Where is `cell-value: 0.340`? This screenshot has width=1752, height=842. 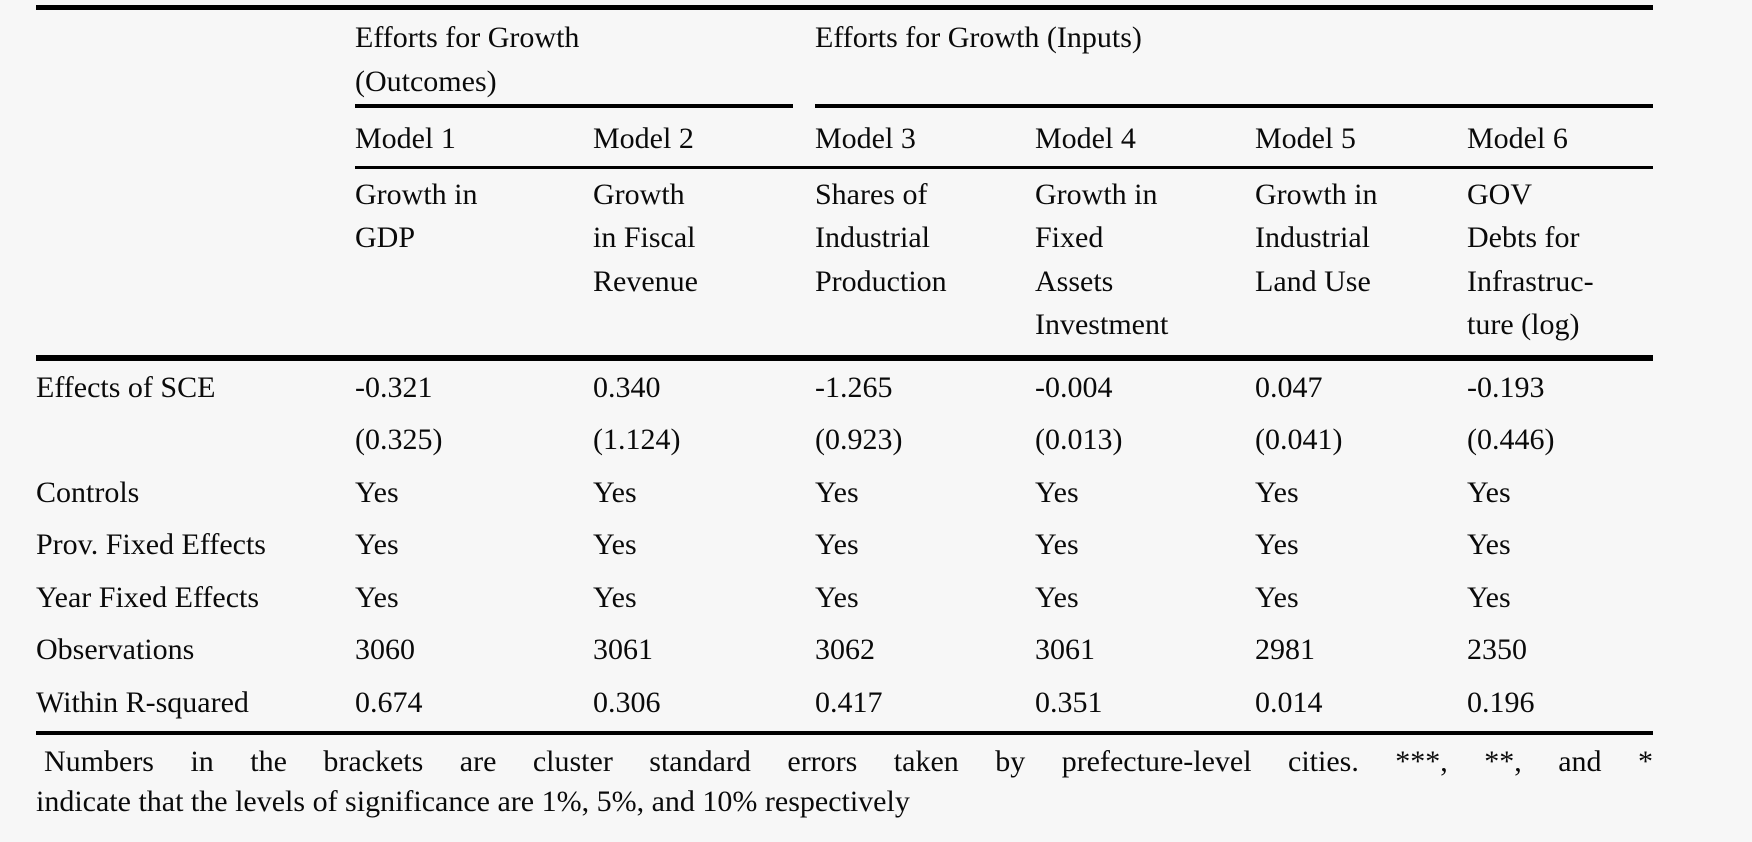
cell-value: 0.340 is located at coordinates (627, 387).